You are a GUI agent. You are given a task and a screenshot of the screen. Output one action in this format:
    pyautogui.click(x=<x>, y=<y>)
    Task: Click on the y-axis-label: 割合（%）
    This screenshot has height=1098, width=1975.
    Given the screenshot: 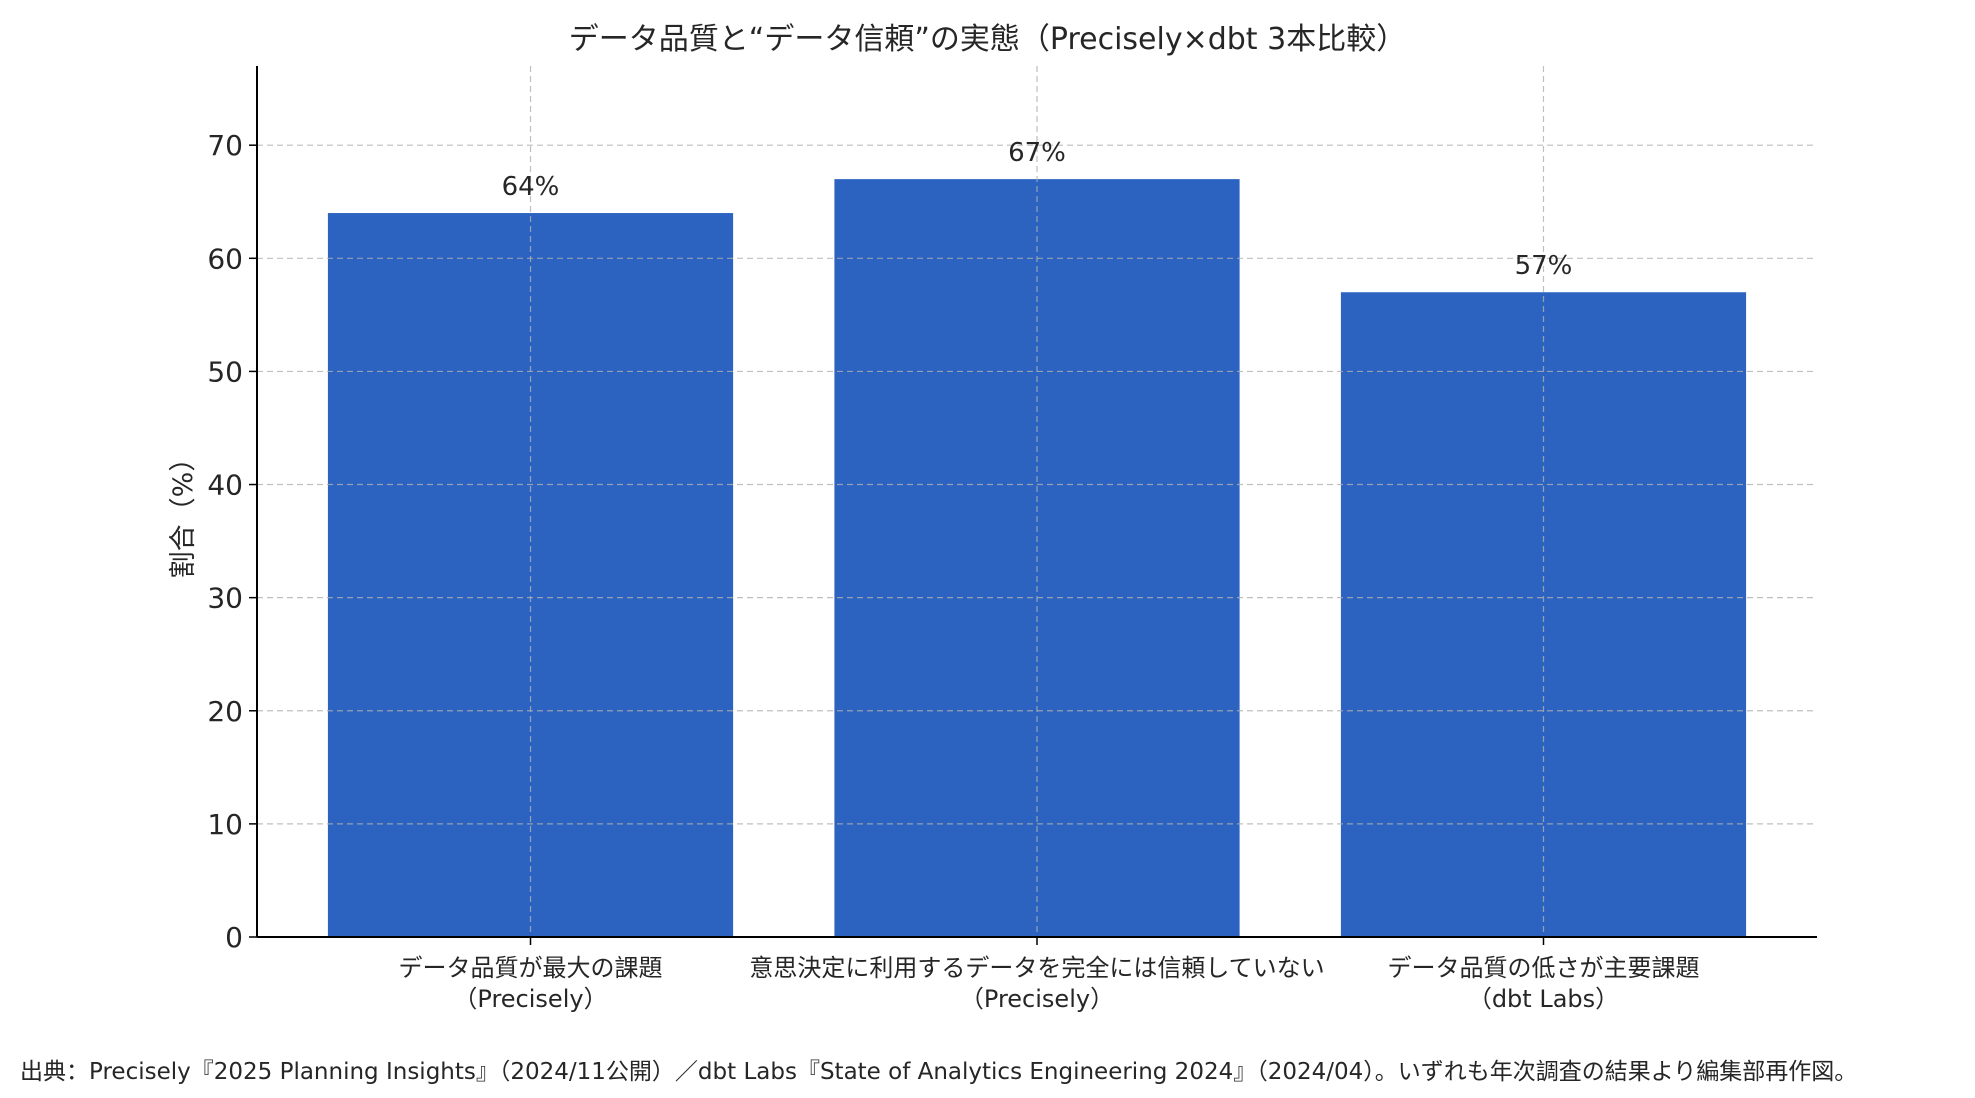 What is the action you would take?
    pyautogui.click(x=183, y=512)
    